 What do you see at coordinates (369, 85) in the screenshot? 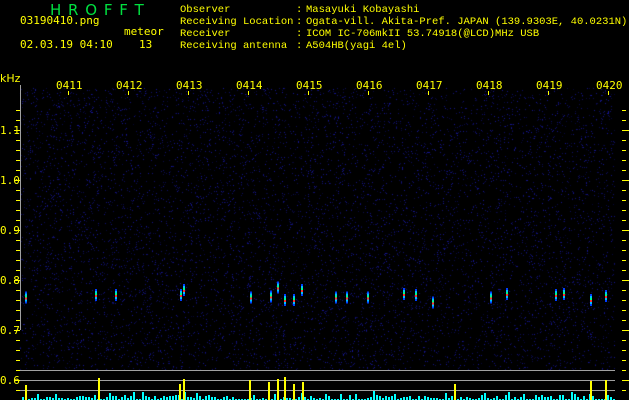
I see `x-tick-label: 0416` at bounding box center [369, 85].